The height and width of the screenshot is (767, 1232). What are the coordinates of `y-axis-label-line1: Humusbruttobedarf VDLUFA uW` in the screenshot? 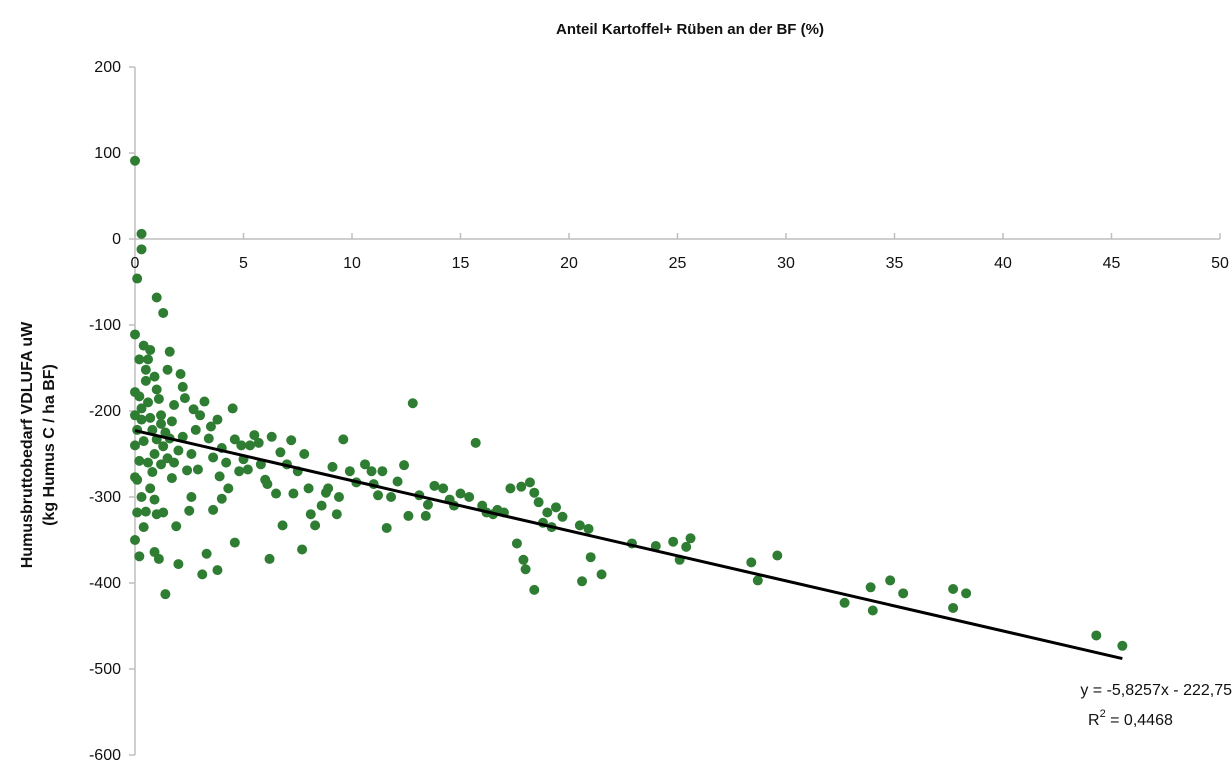 It's located at (27, 444).